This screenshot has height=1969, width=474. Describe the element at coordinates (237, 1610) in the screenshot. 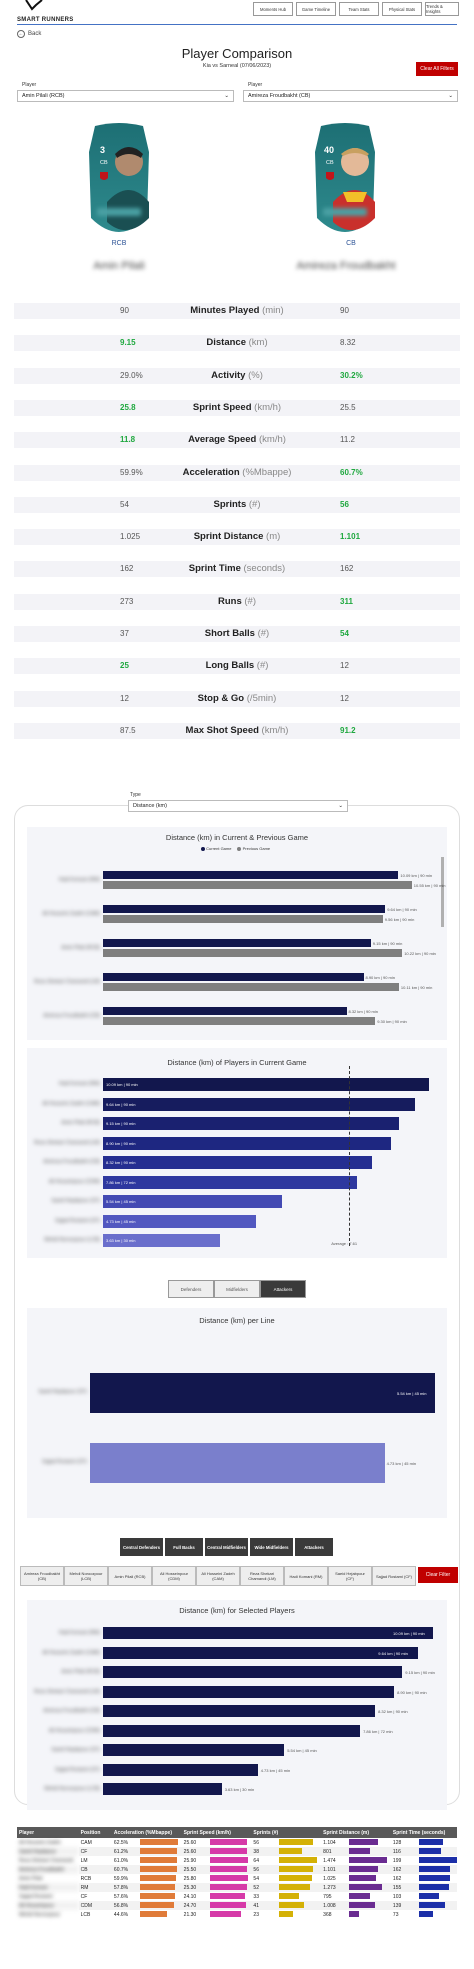

I see `chart4-title: Distance (km) for Selected Players` at that location.